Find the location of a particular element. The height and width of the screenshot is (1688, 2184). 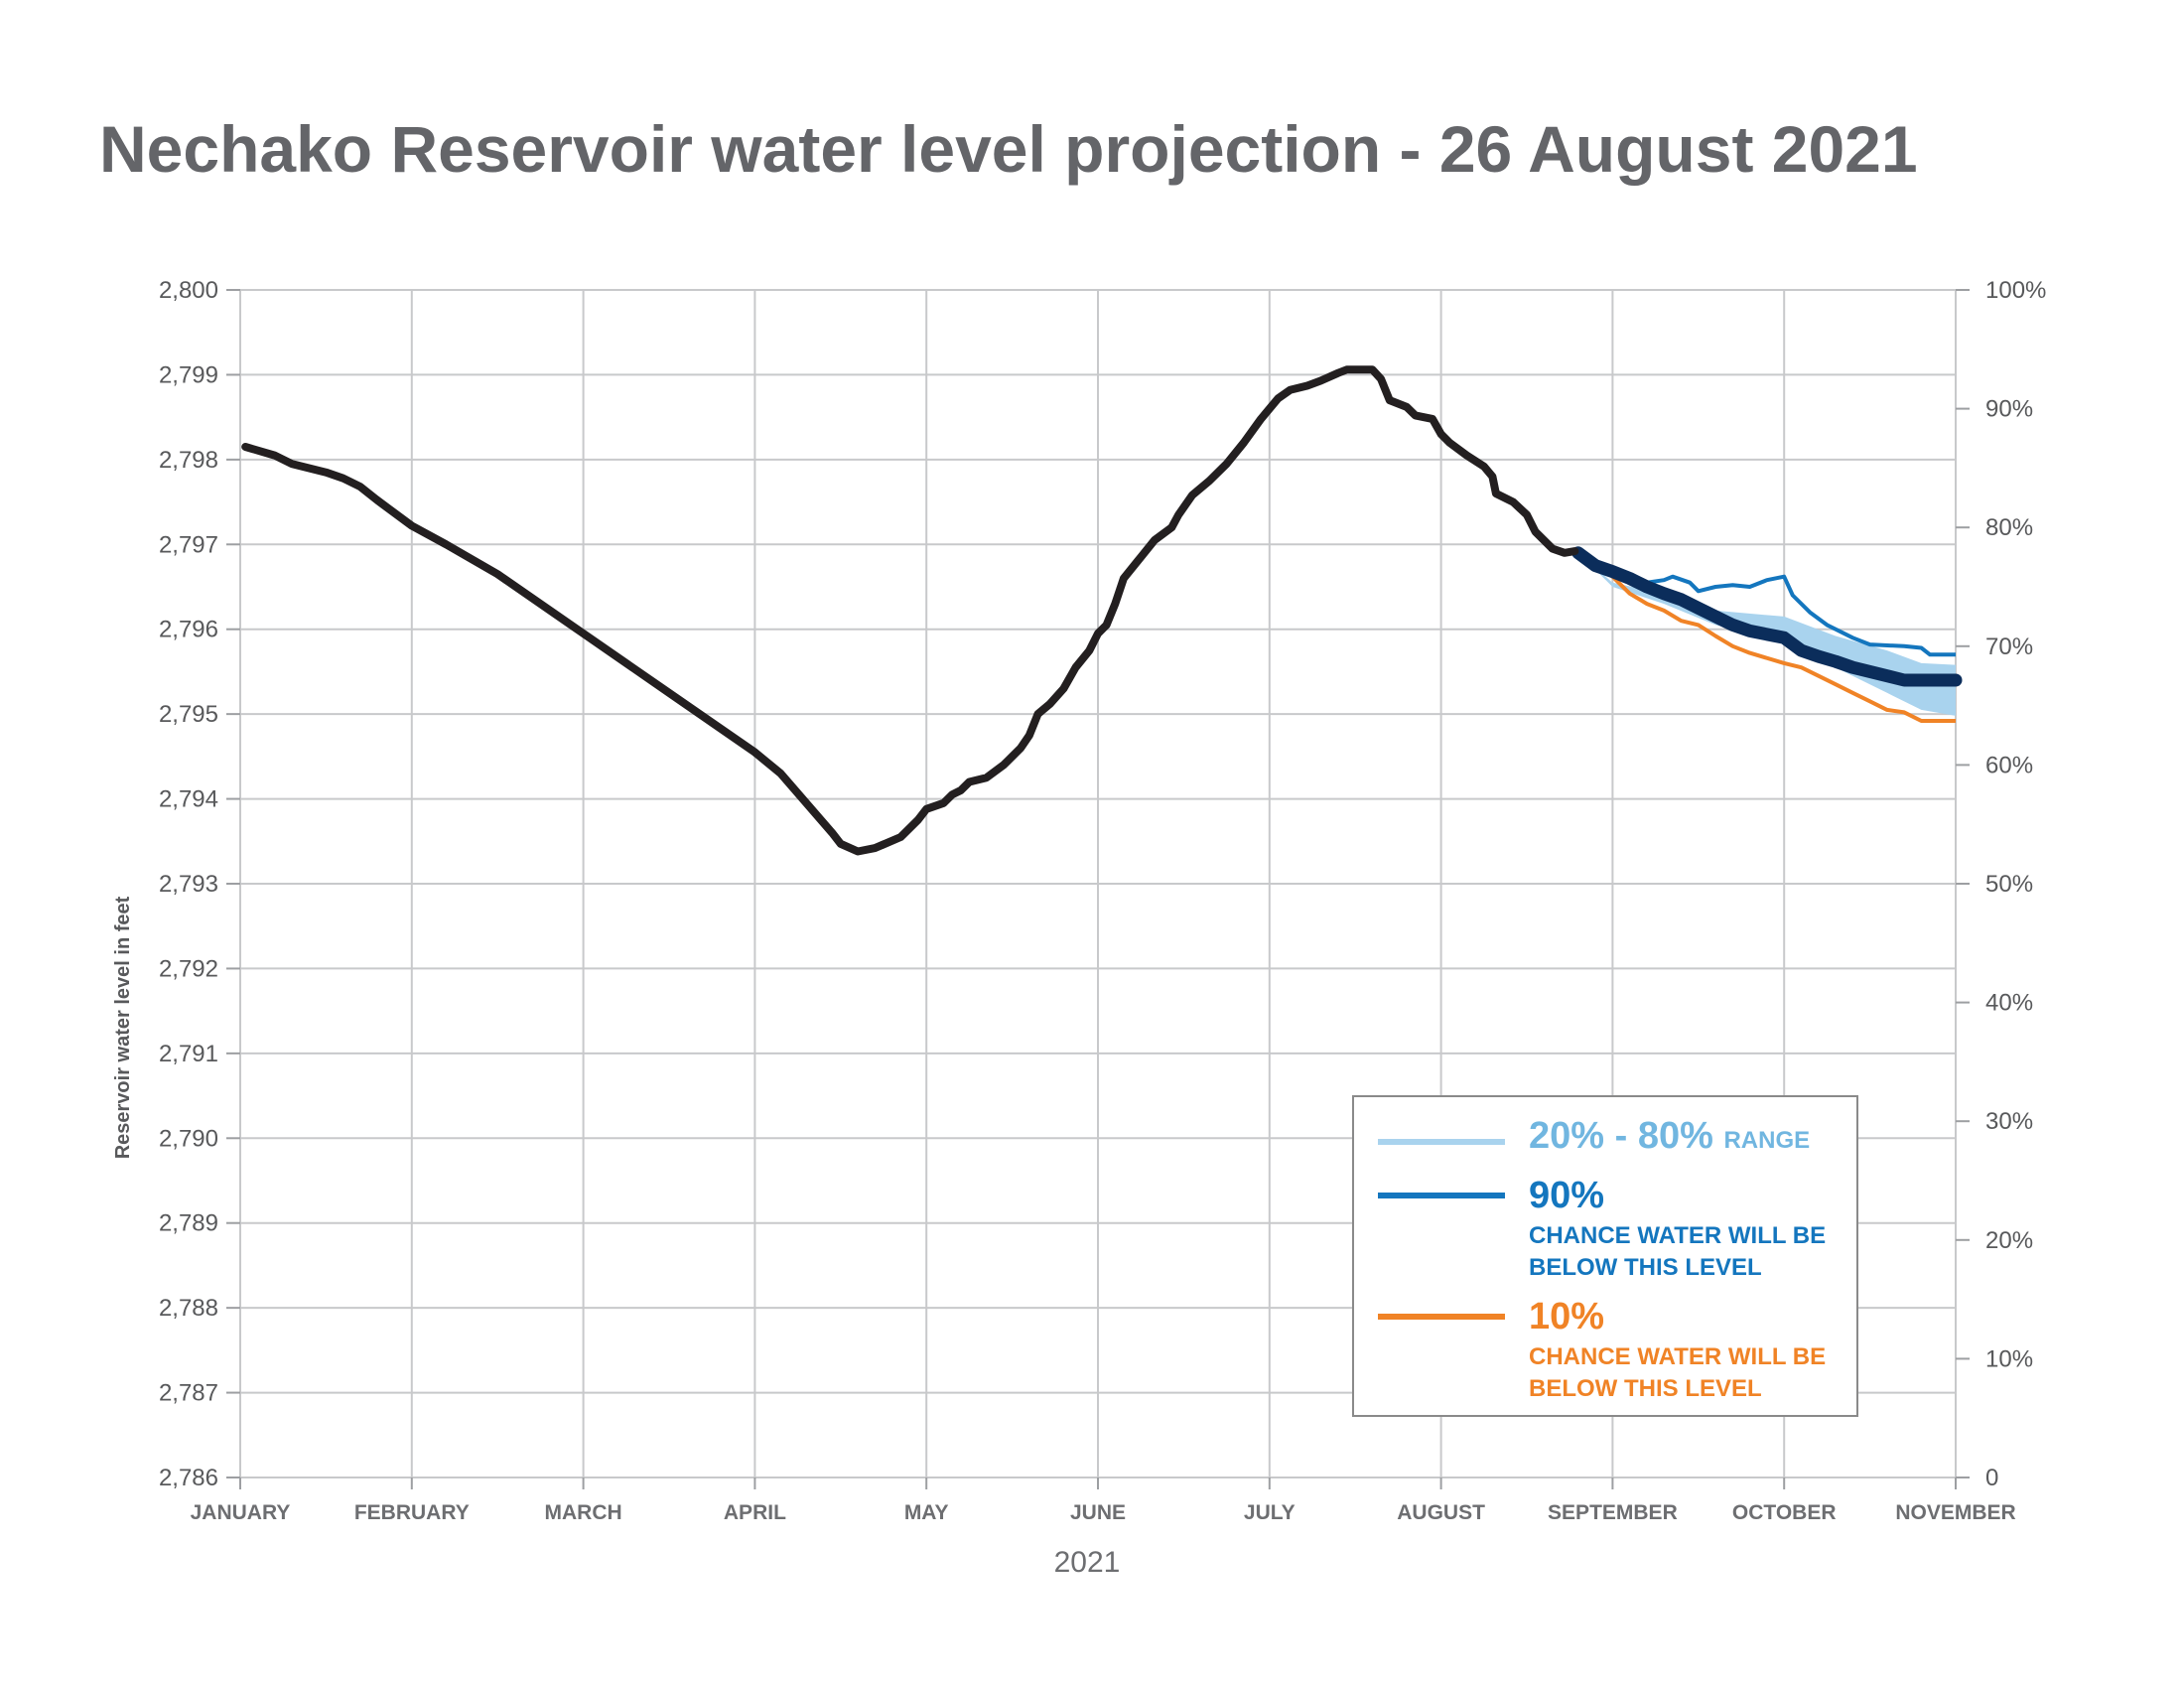

legend-swatch-p90 is located at coordinates (1441, 1195).